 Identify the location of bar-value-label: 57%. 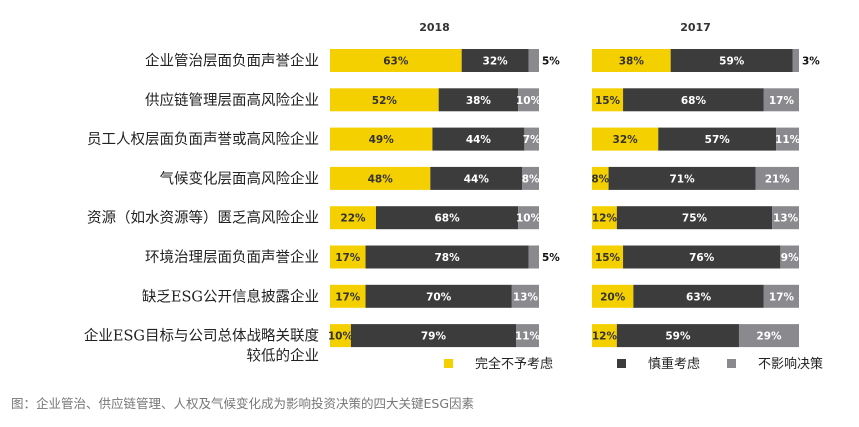
(718, 140).